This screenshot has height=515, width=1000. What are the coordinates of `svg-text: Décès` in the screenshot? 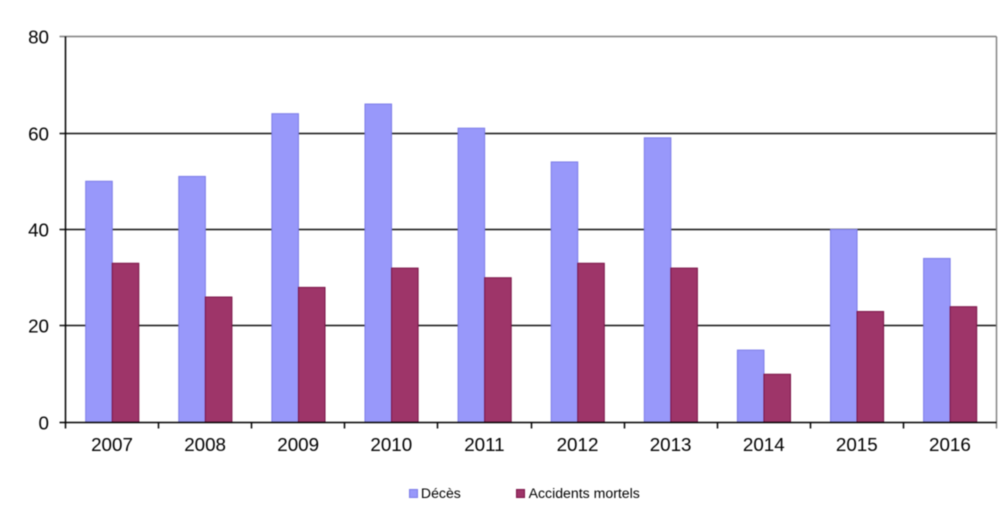 It's located at (441, 493).